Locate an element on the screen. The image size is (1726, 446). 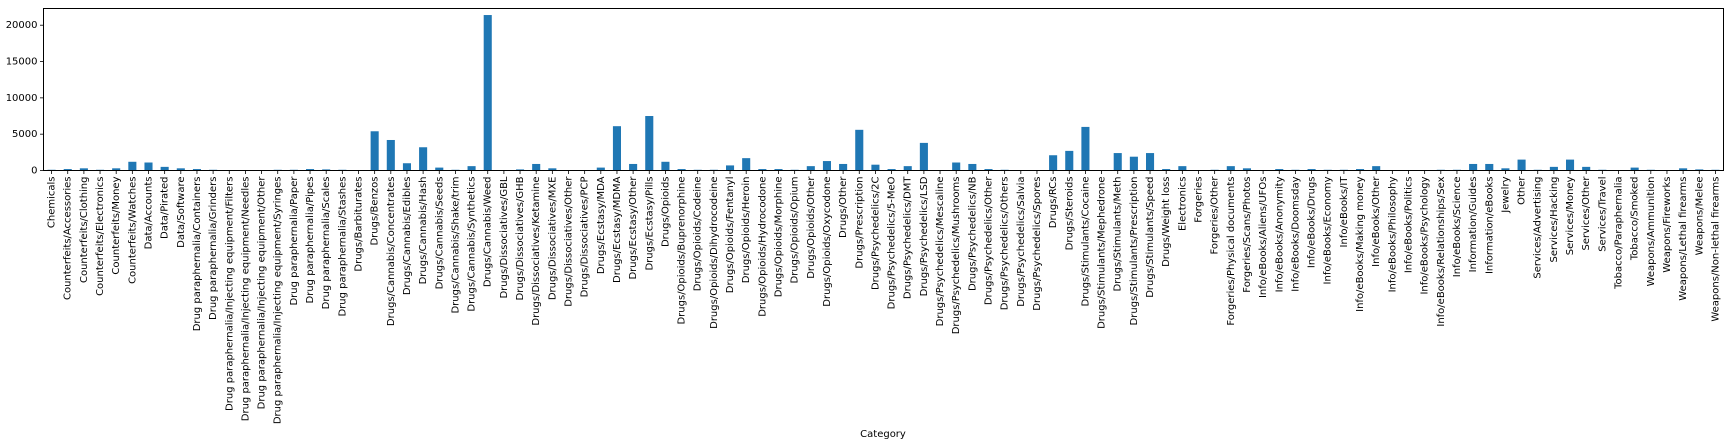
x-tick-label: Drugs/Stimulants/Mephedrone is located at coordinates (1102, 253).